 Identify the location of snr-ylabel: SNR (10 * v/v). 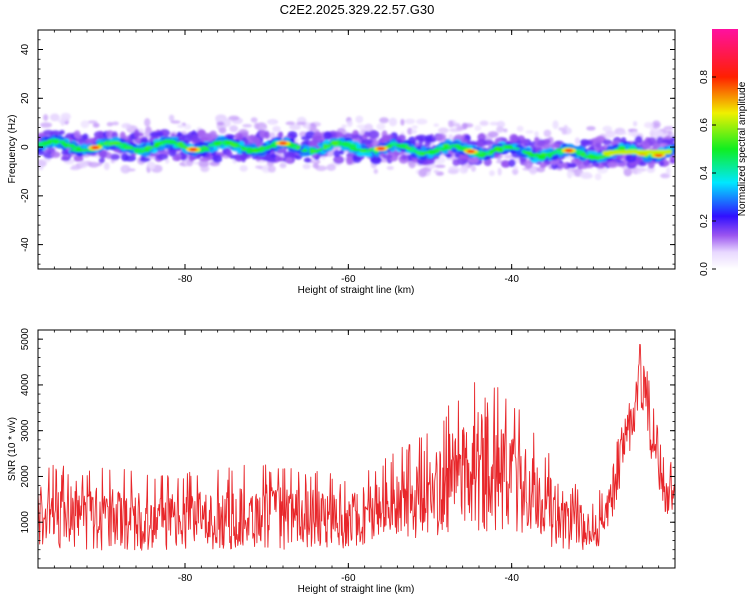
(12, 449).